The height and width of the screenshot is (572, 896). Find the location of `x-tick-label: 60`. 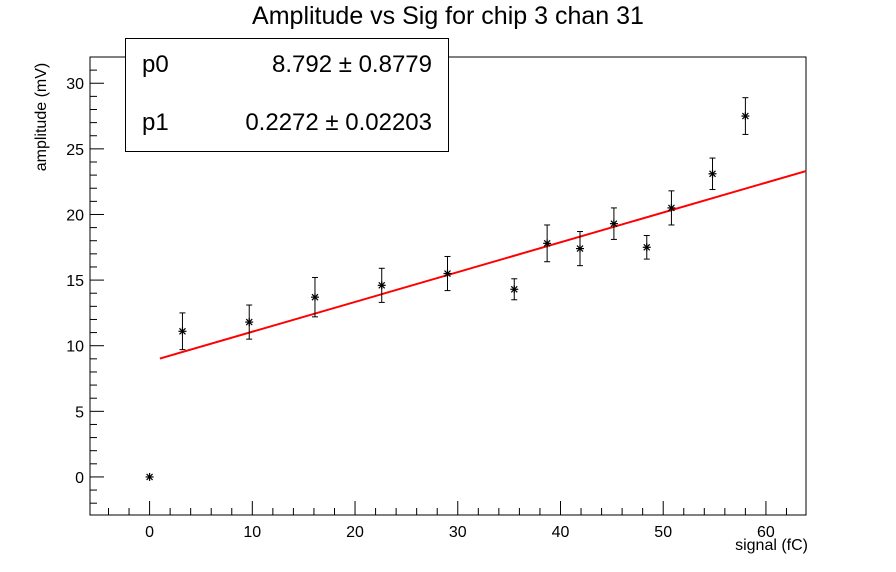

x-tick-label: 60 is located at coordinates (766, 532).